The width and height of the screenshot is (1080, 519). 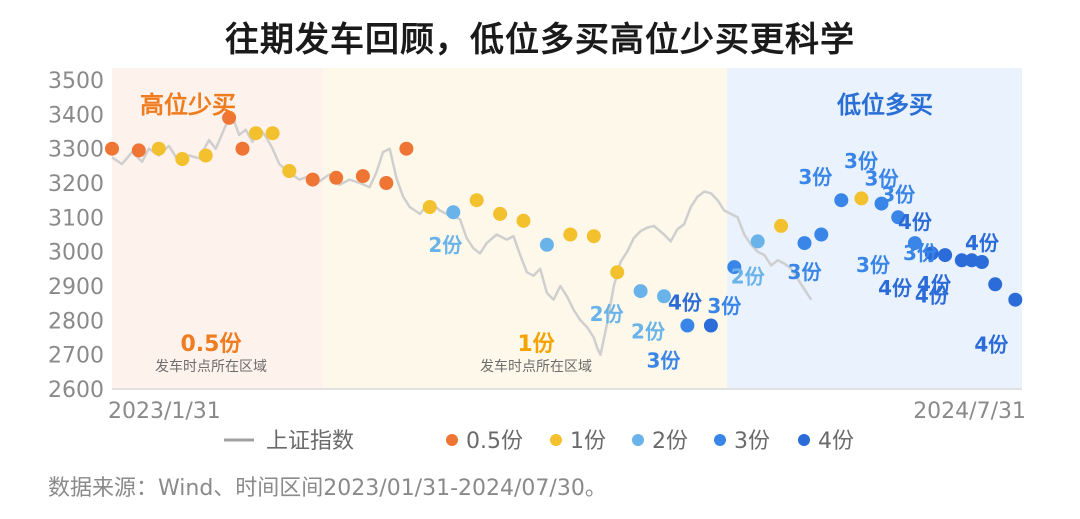 I want to click on zone-mid-sub: 发车时点所在区域, so click(x=536, y=366).